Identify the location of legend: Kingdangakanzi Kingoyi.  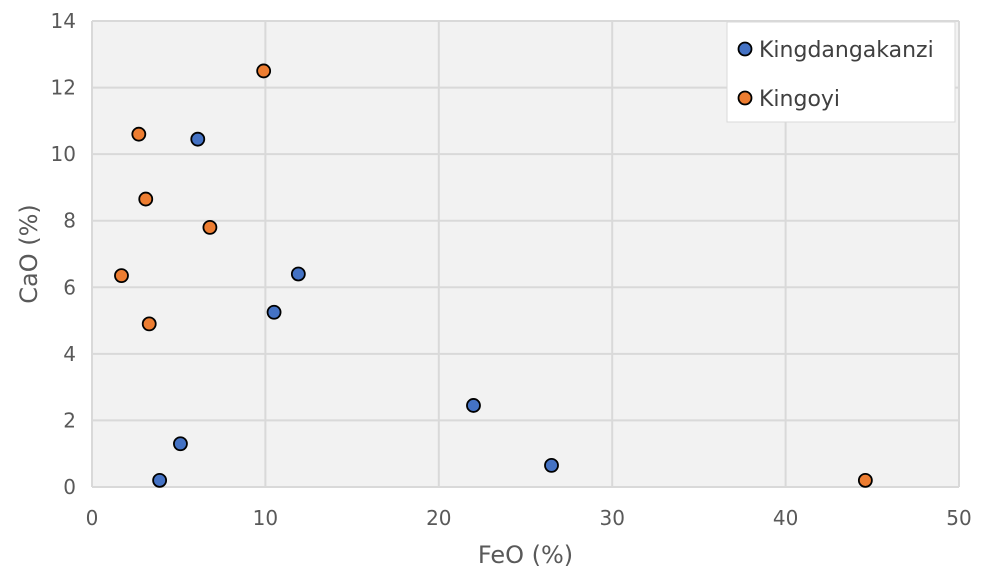
(841, 72).